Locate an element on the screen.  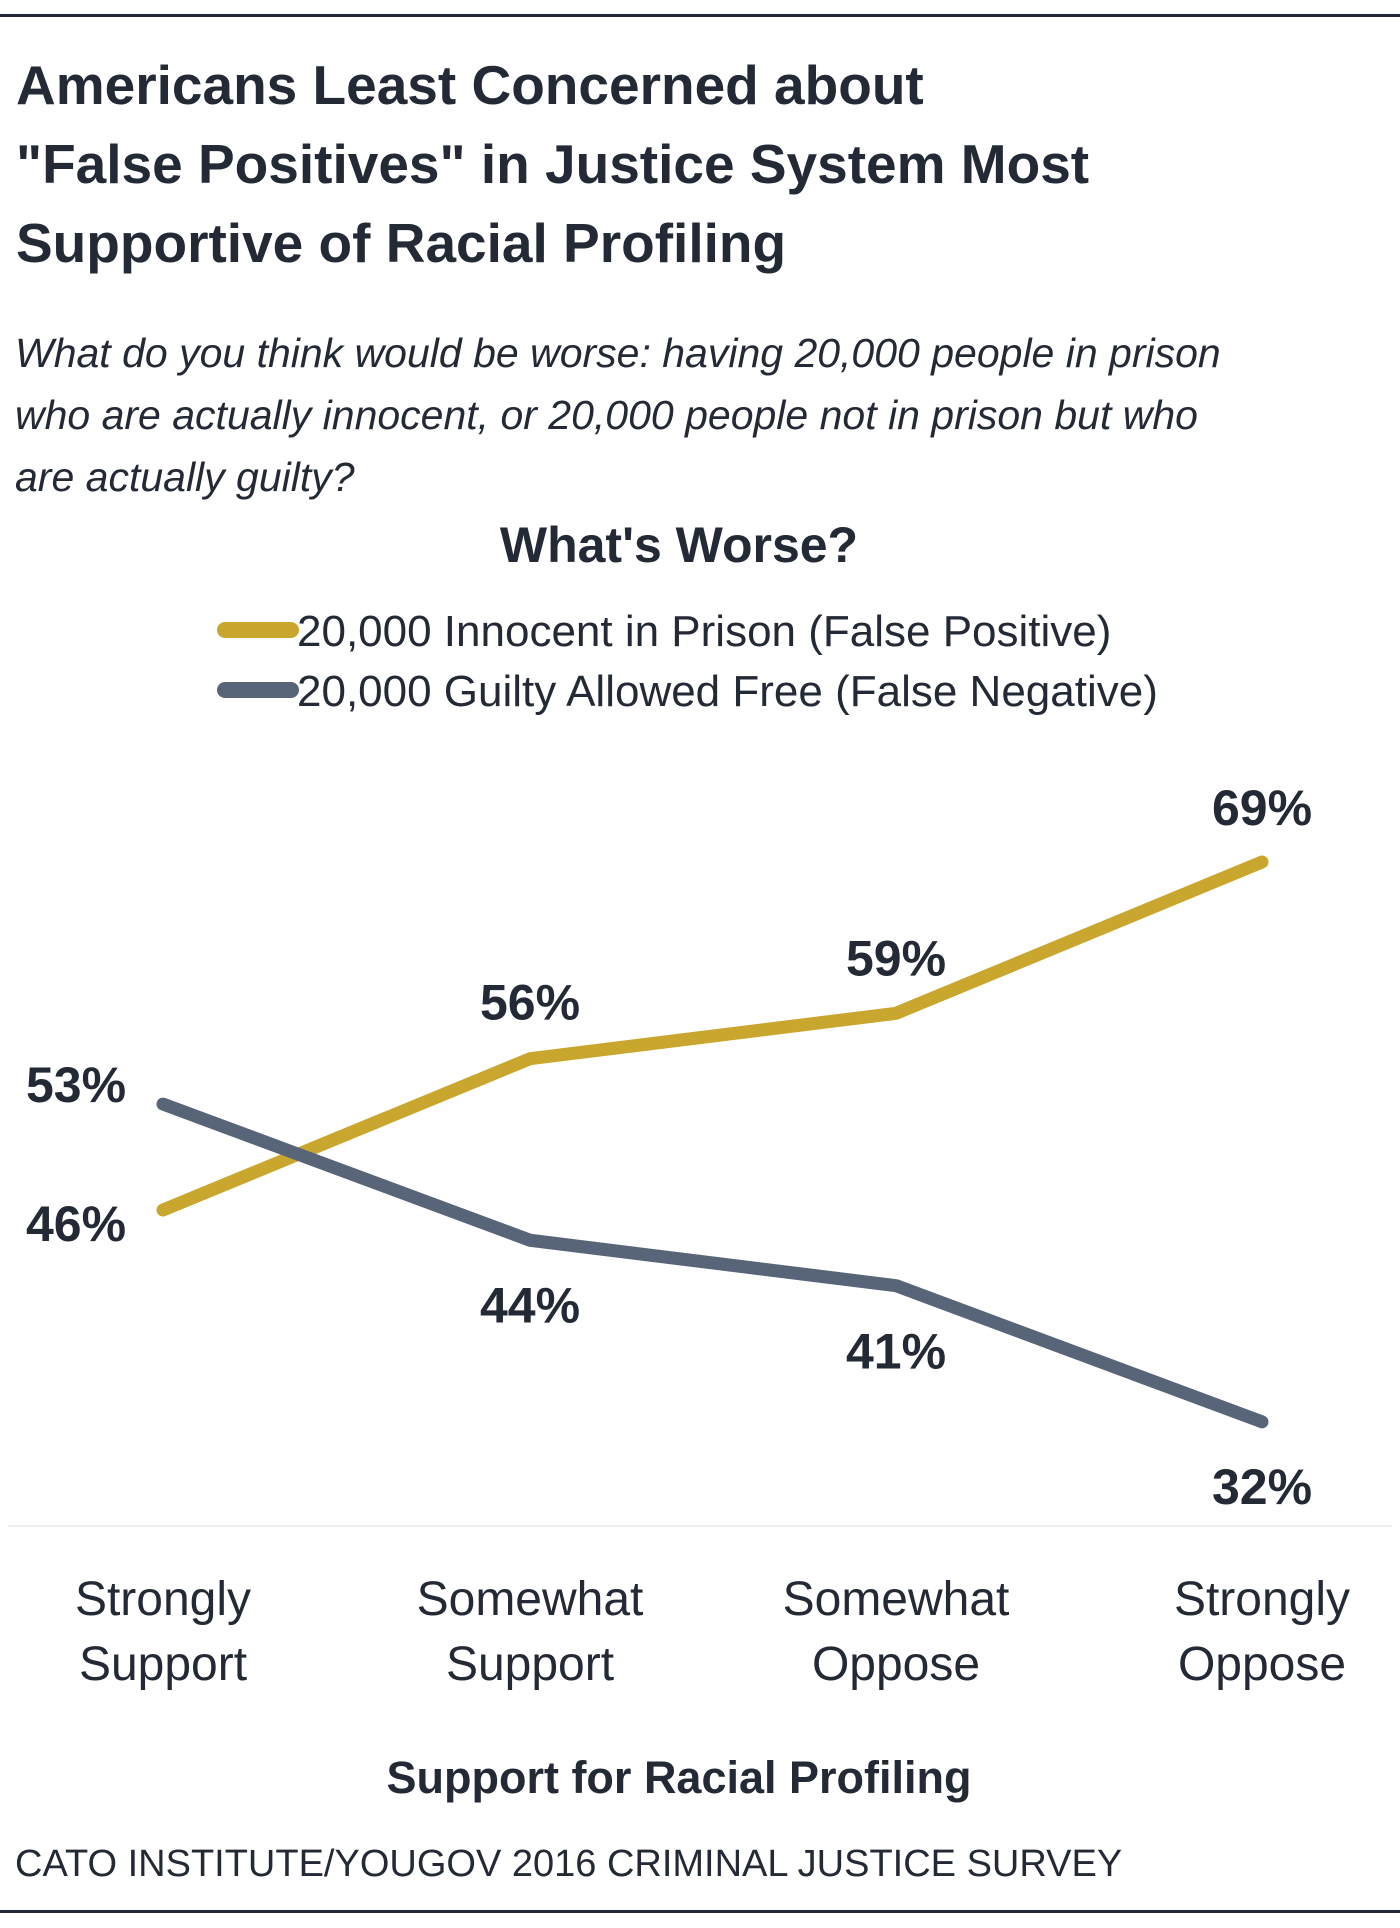
data-label: 53% is located at coordinates (76, 1085).